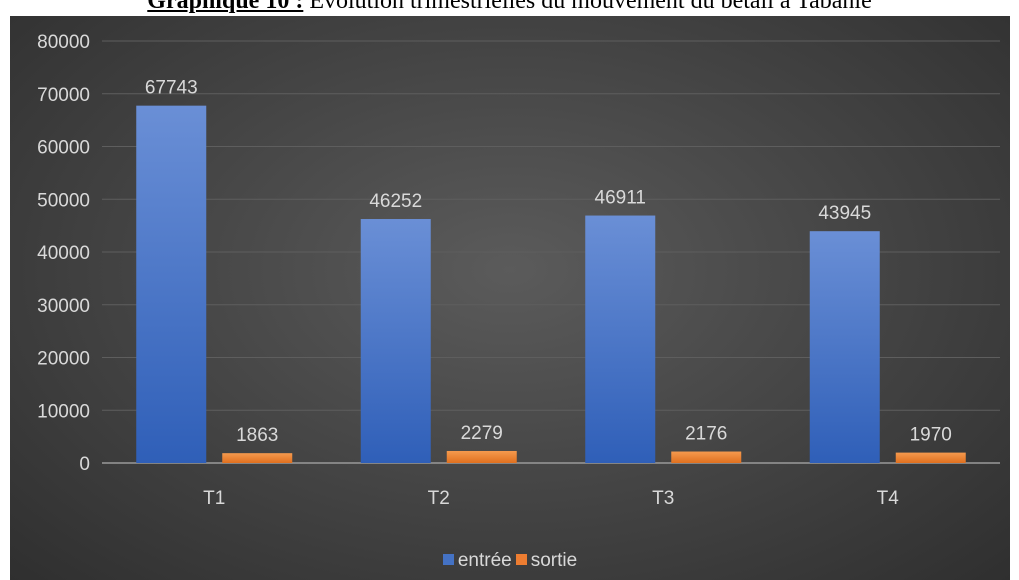 The image size is (1019, 580). Describe the element at coordinates (84, 464) in the screenshot. I see `y-tick-label: 0` at that location.